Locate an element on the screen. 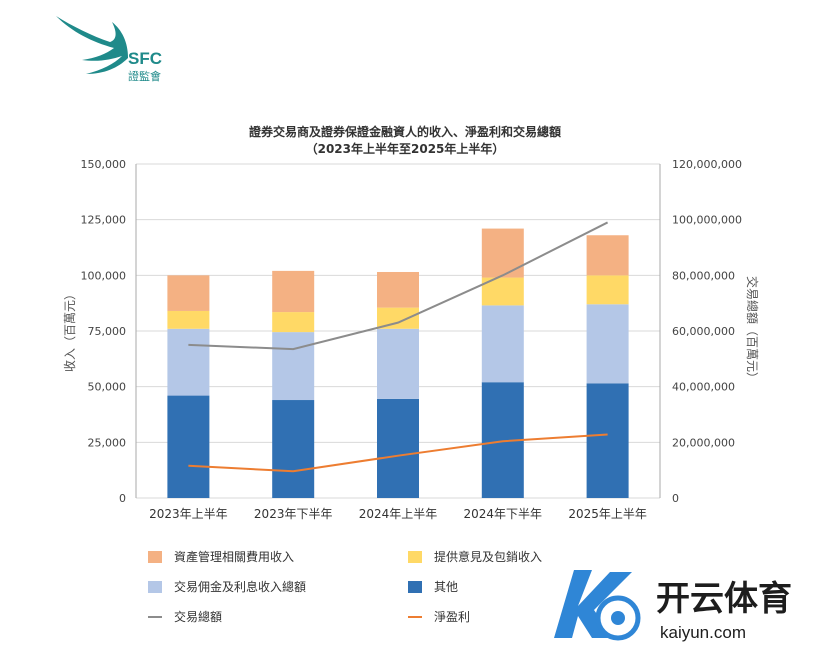 The height and width of the screenshot is (664, 831). legend-item: 交易總額 is located at coordinates (185, 616).